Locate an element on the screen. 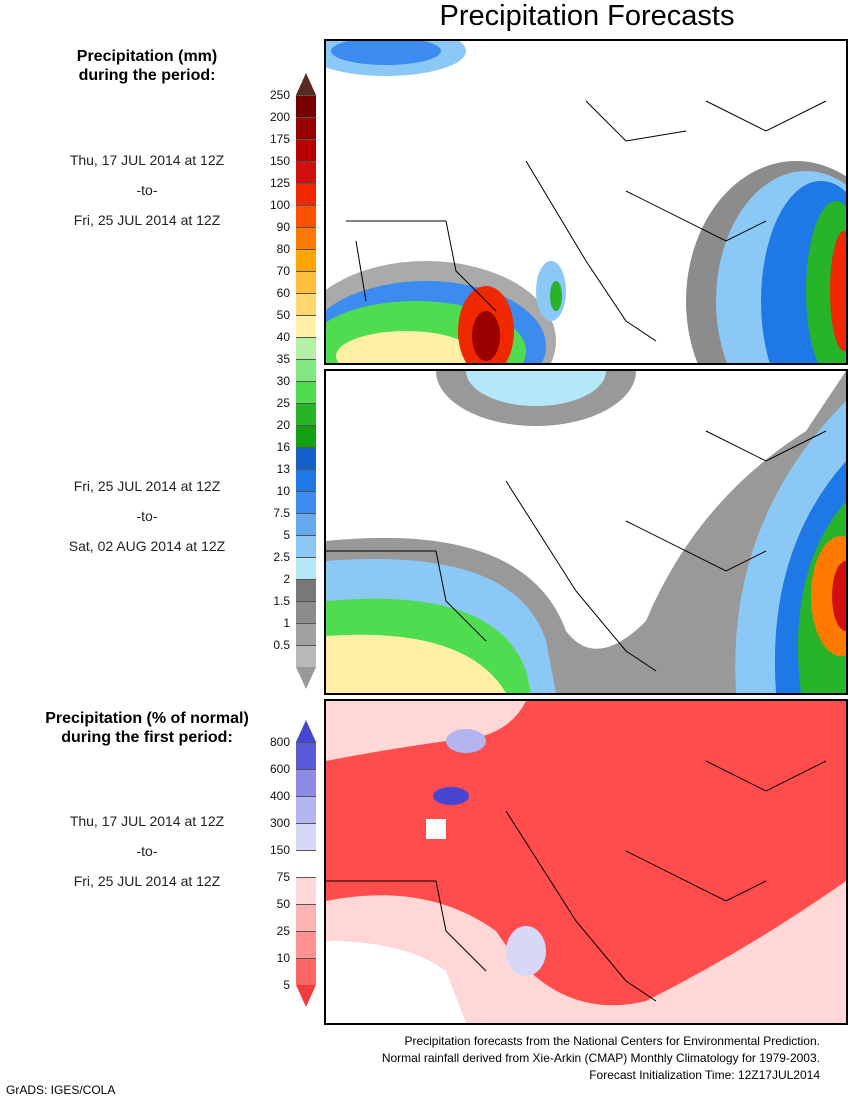 The height and width of the screenshot is (1100, 850). colorbar-tick-label: 90 is located at coordinates (283, 227).